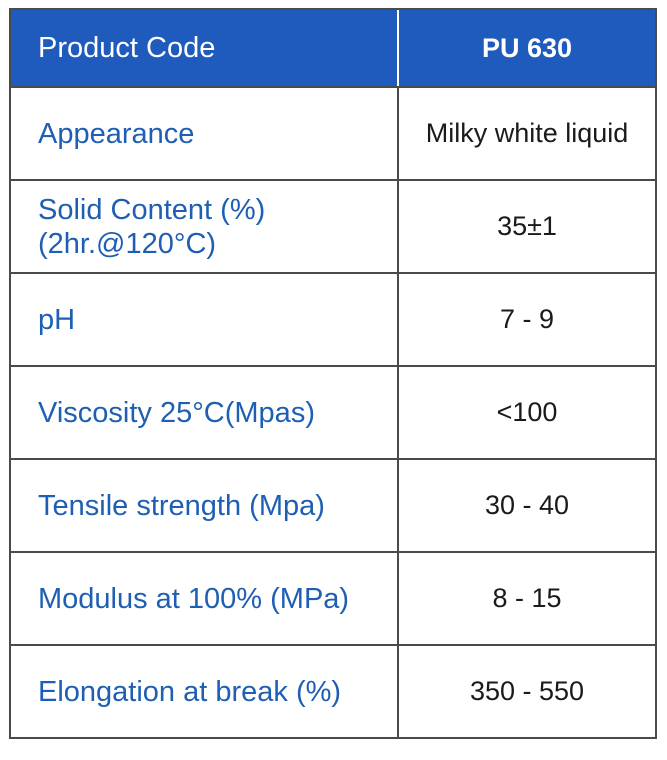  Describe the element at coordinates (527, 691) in the screenshot. I see `row-value: 350 - 550` at that location.